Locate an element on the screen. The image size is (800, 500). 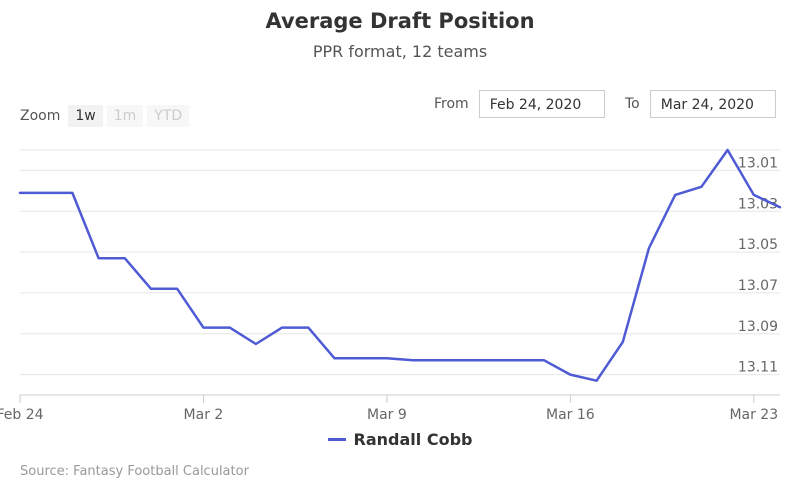
zoom-1m-button: 1m is located at coordinates (125, 116).